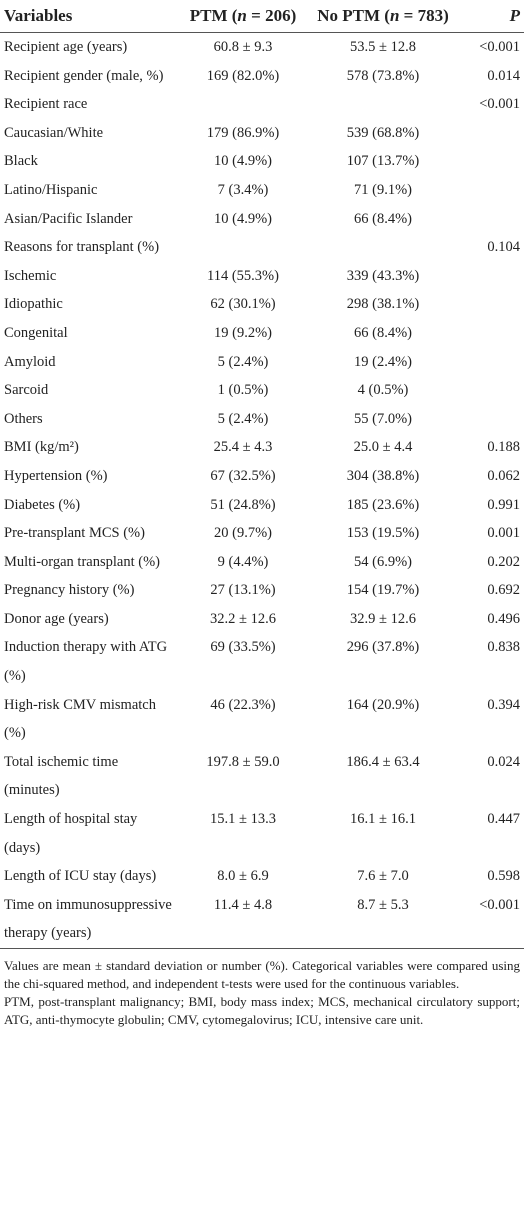  Describe the element at coordinates (383, 819) in the screenshot. I see `table-cell: 16.1 ± 16.1` at that location.